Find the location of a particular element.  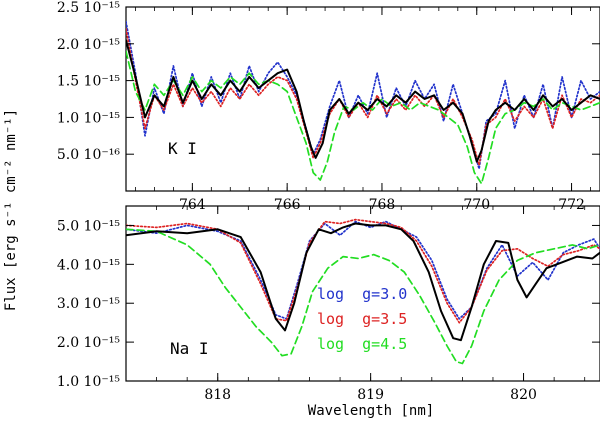

legend-entry-g30: log g=3.0 is located at coordinates (362, 294).